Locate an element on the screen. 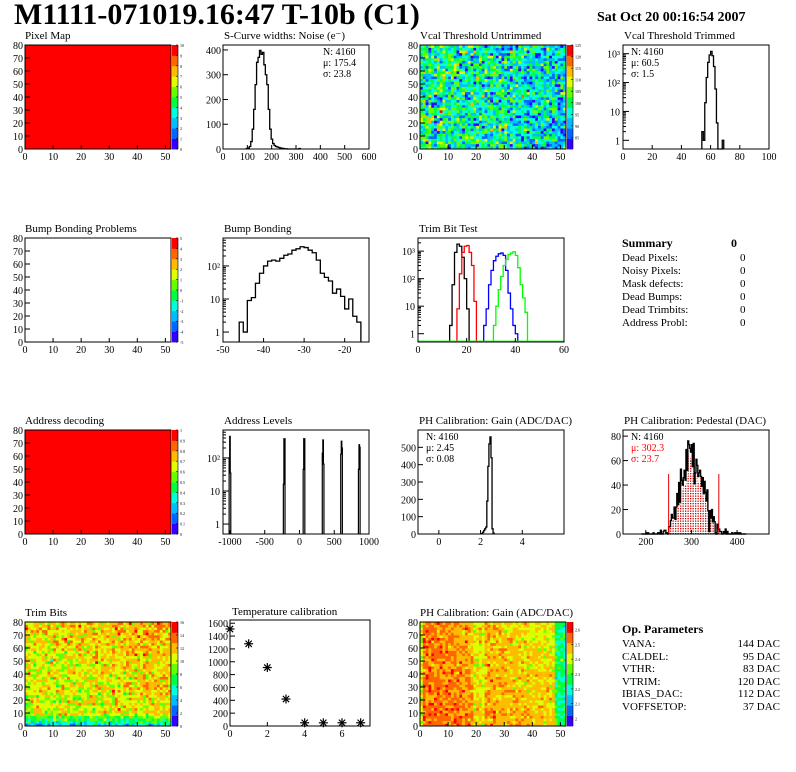 Image resolution: width=796 pixels, height=772 pixels. y-tick-label: 50 is located at coordinates (413, 85).